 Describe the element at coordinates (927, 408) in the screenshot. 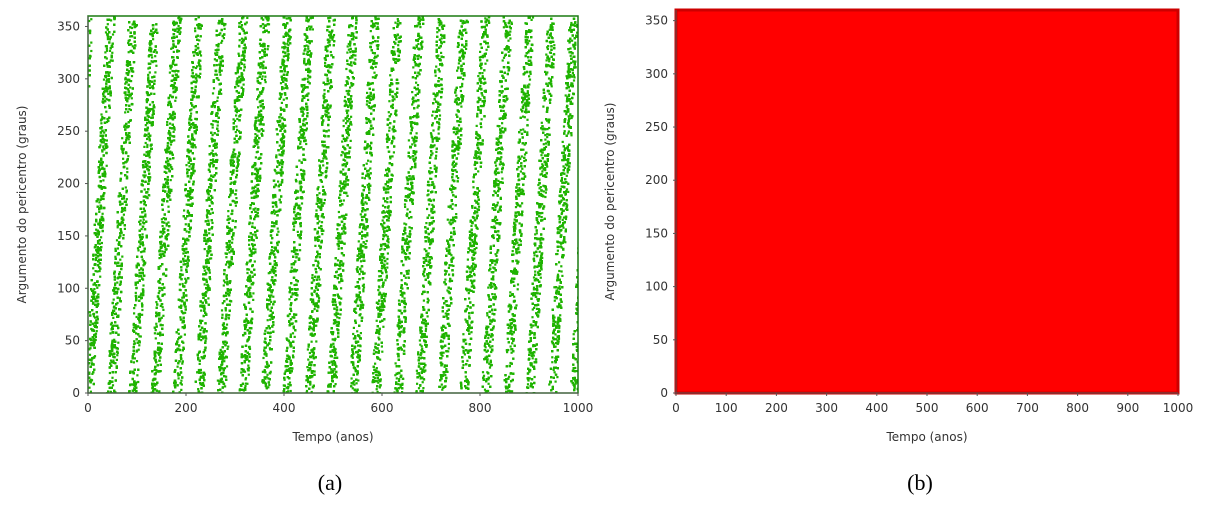

I see `x-tick-label: 500` at that location.